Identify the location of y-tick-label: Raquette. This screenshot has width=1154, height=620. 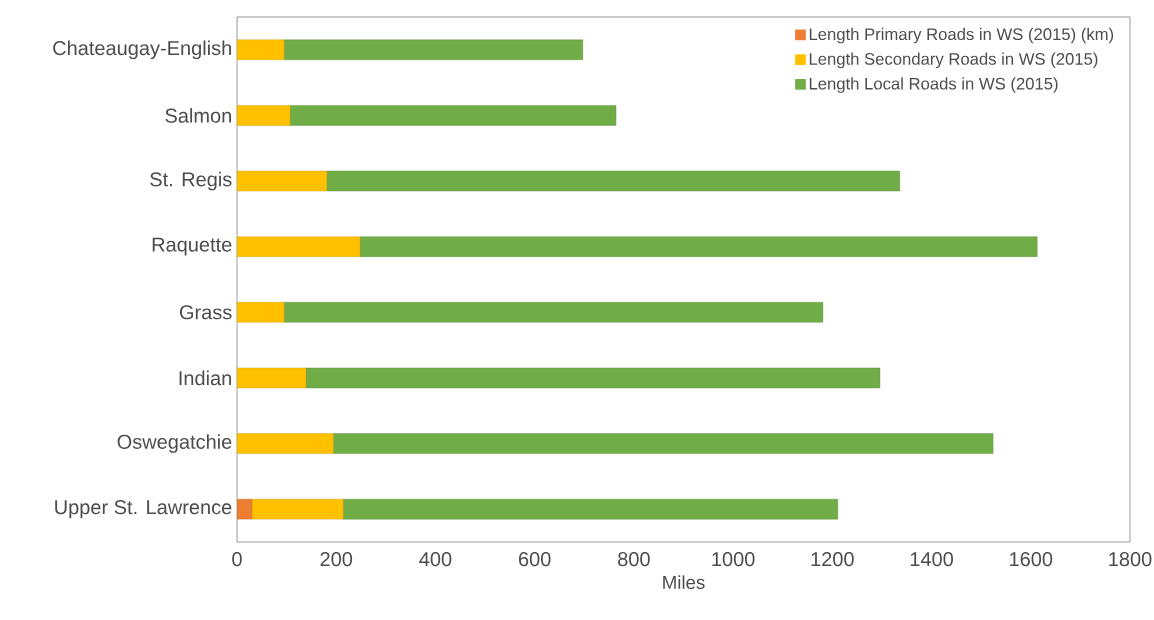
(192, 246).